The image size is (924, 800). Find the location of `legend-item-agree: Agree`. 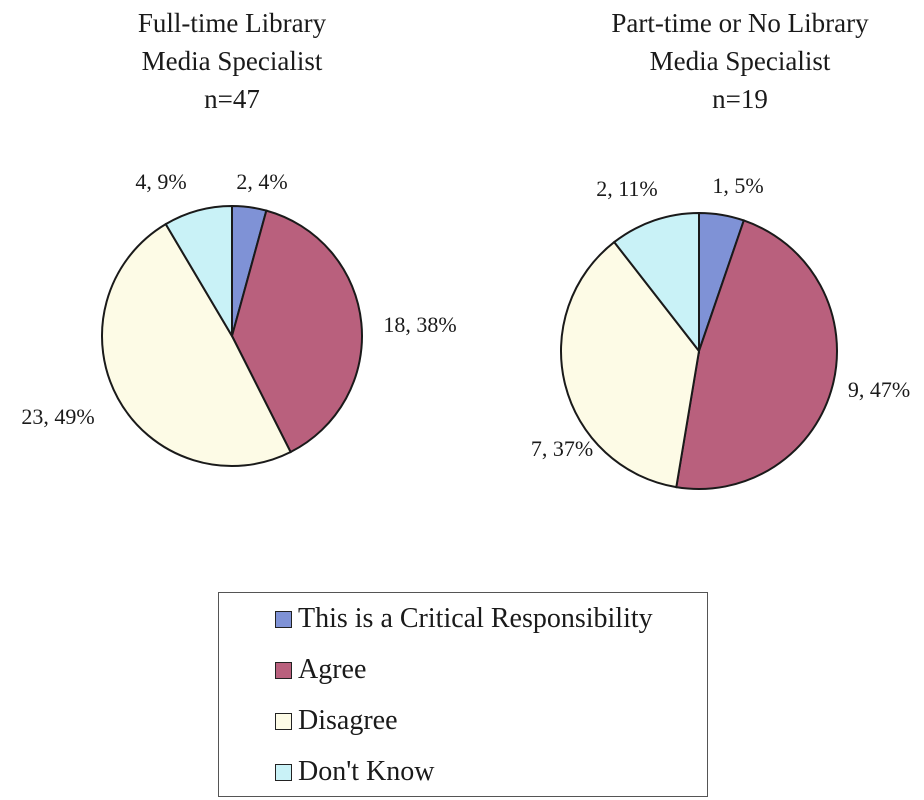

legend-item-agree: Agree is located at coordinates (320, 670).